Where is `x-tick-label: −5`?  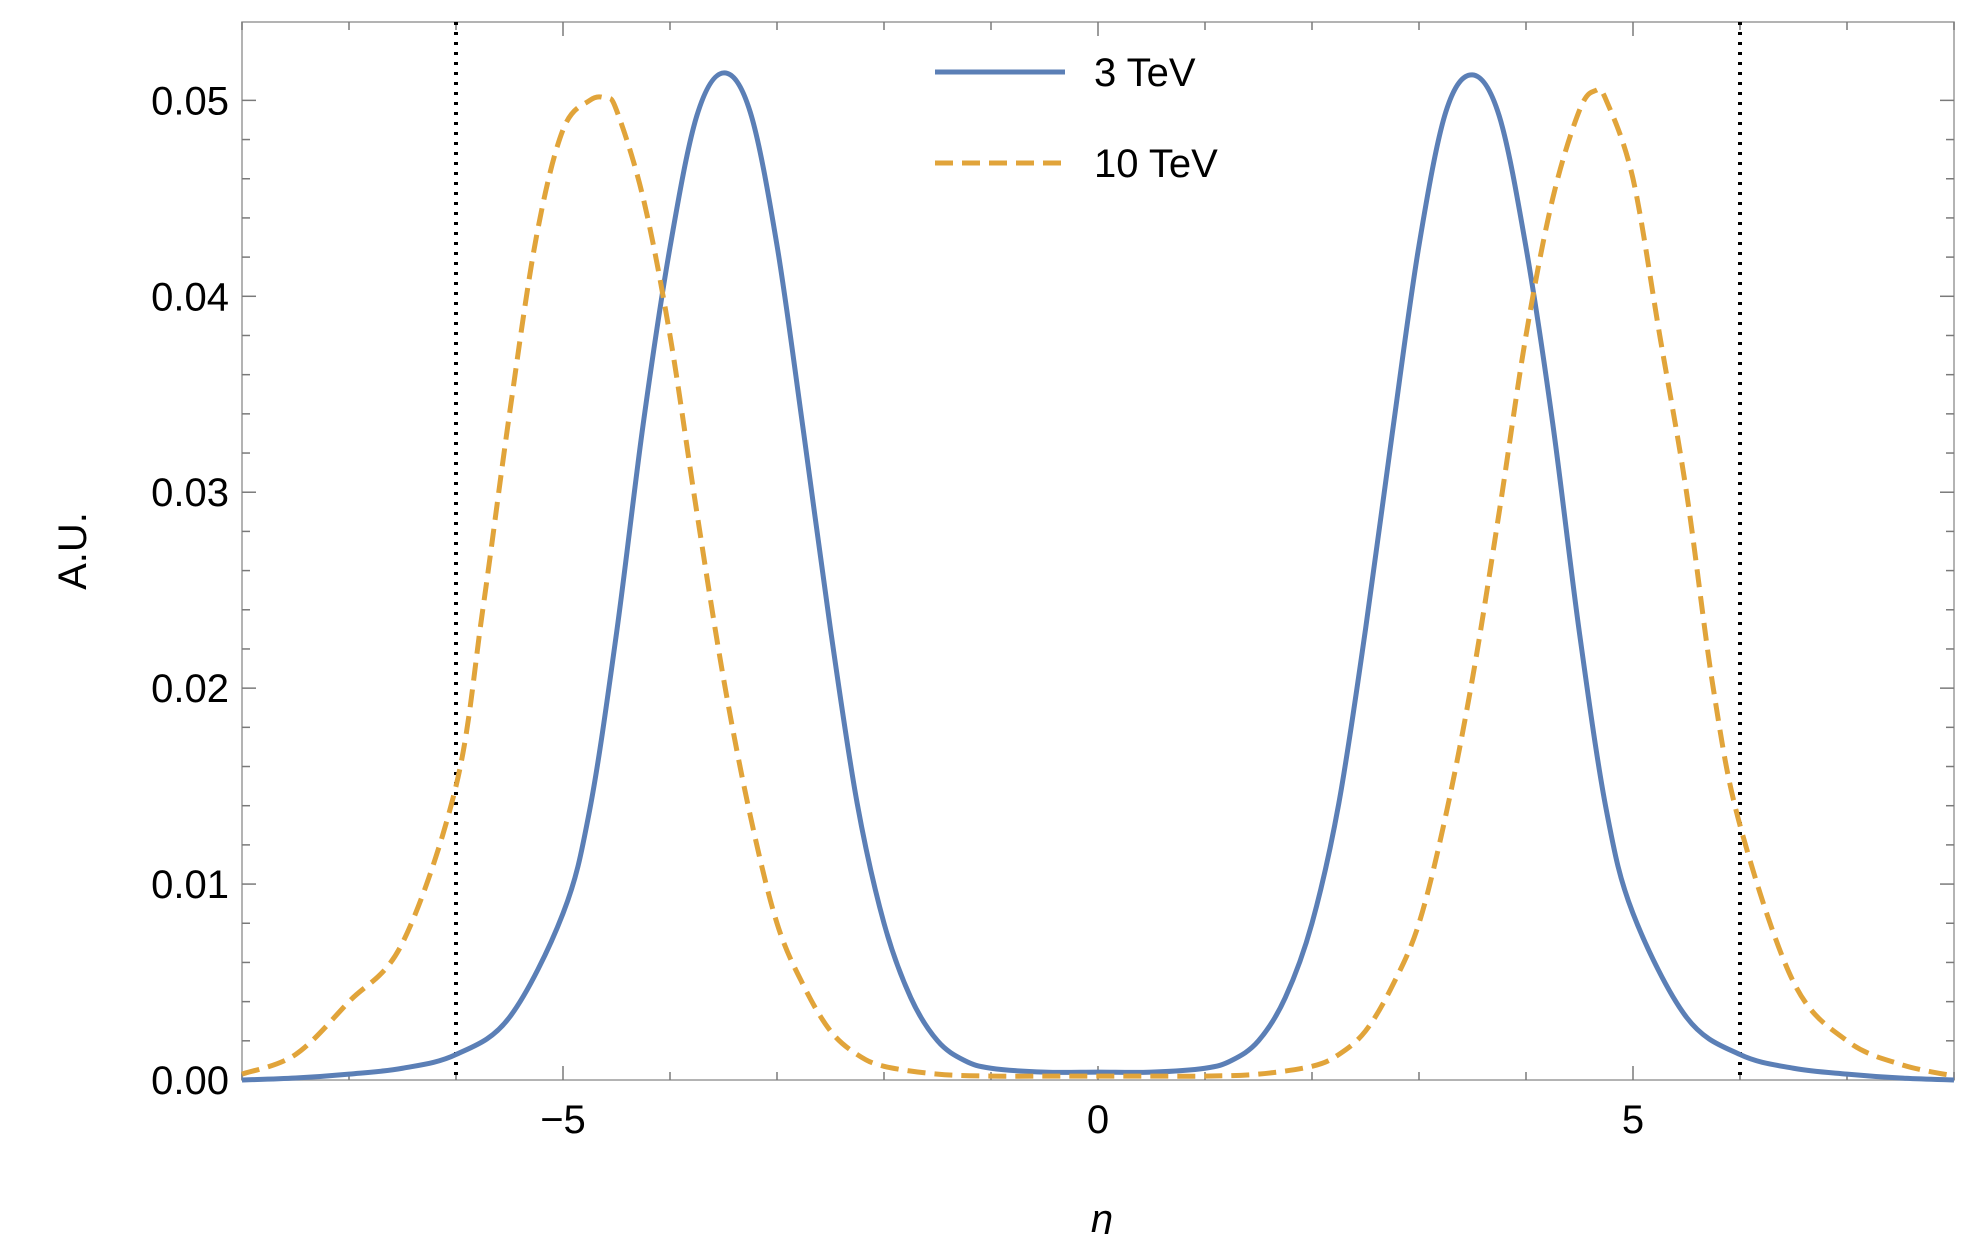
x-tick-label: −5 is located at coordinates (563, 1120).